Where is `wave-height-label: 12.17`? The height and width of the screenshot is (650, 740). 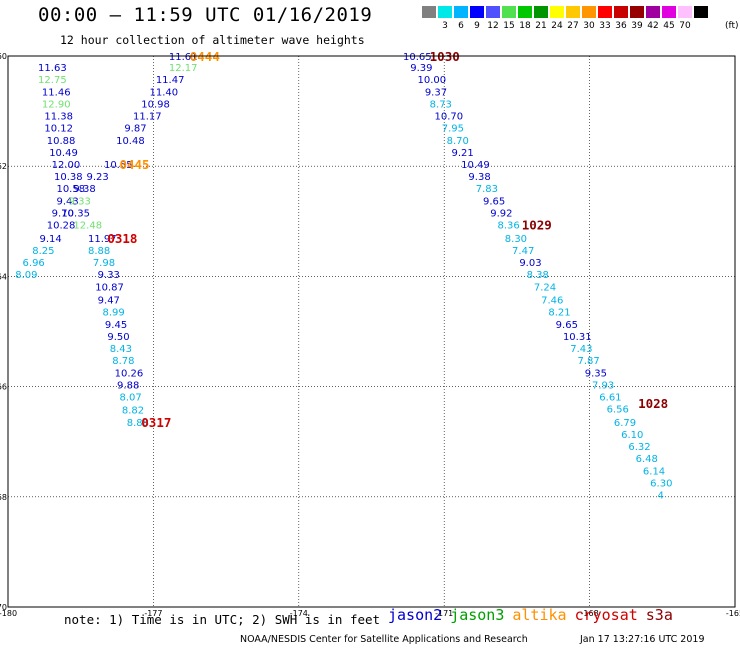 wave-height-label: 12.17 is located at coordinates (183, 68).